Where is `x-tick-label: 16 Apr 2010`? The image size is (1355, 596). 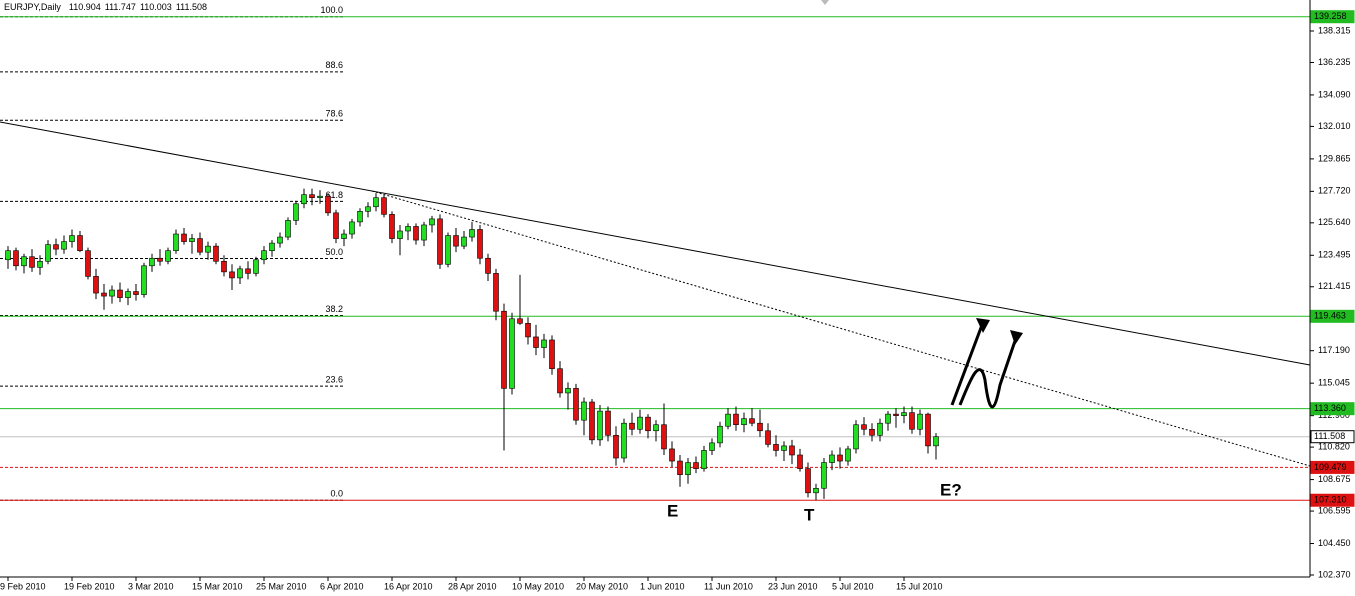 x-tick-label: 16 Apr 2010 is located at coordinates (408, 586).